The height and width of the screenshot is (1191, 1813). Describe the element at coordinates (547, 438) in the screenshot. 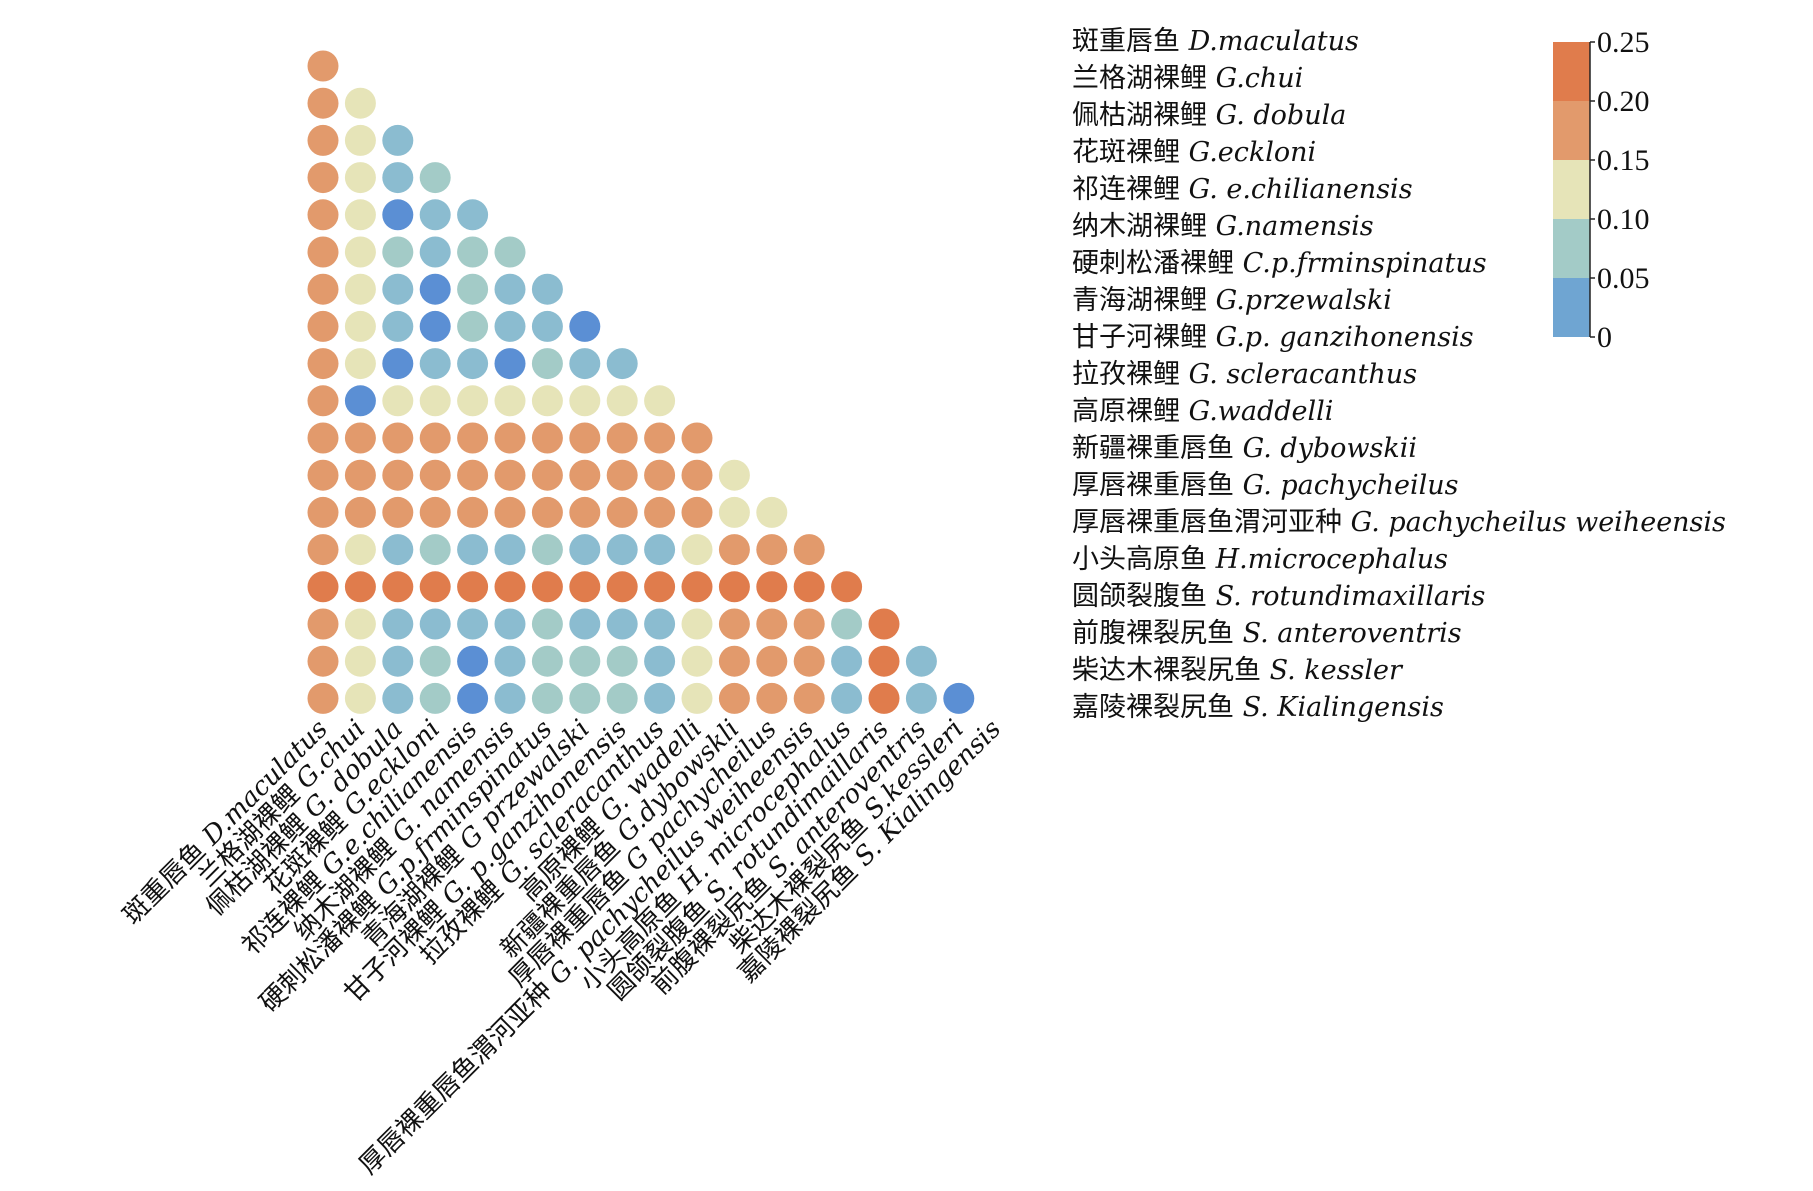

I see `dot-r11-c7` at that location.